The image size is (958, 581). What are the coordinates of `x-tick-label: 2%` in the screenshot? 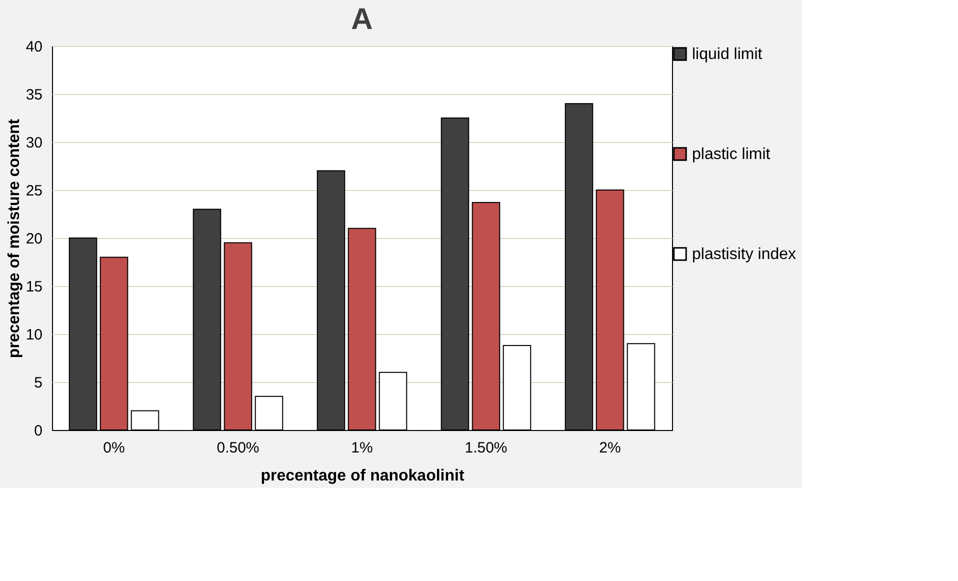 It's located at (610, 448).